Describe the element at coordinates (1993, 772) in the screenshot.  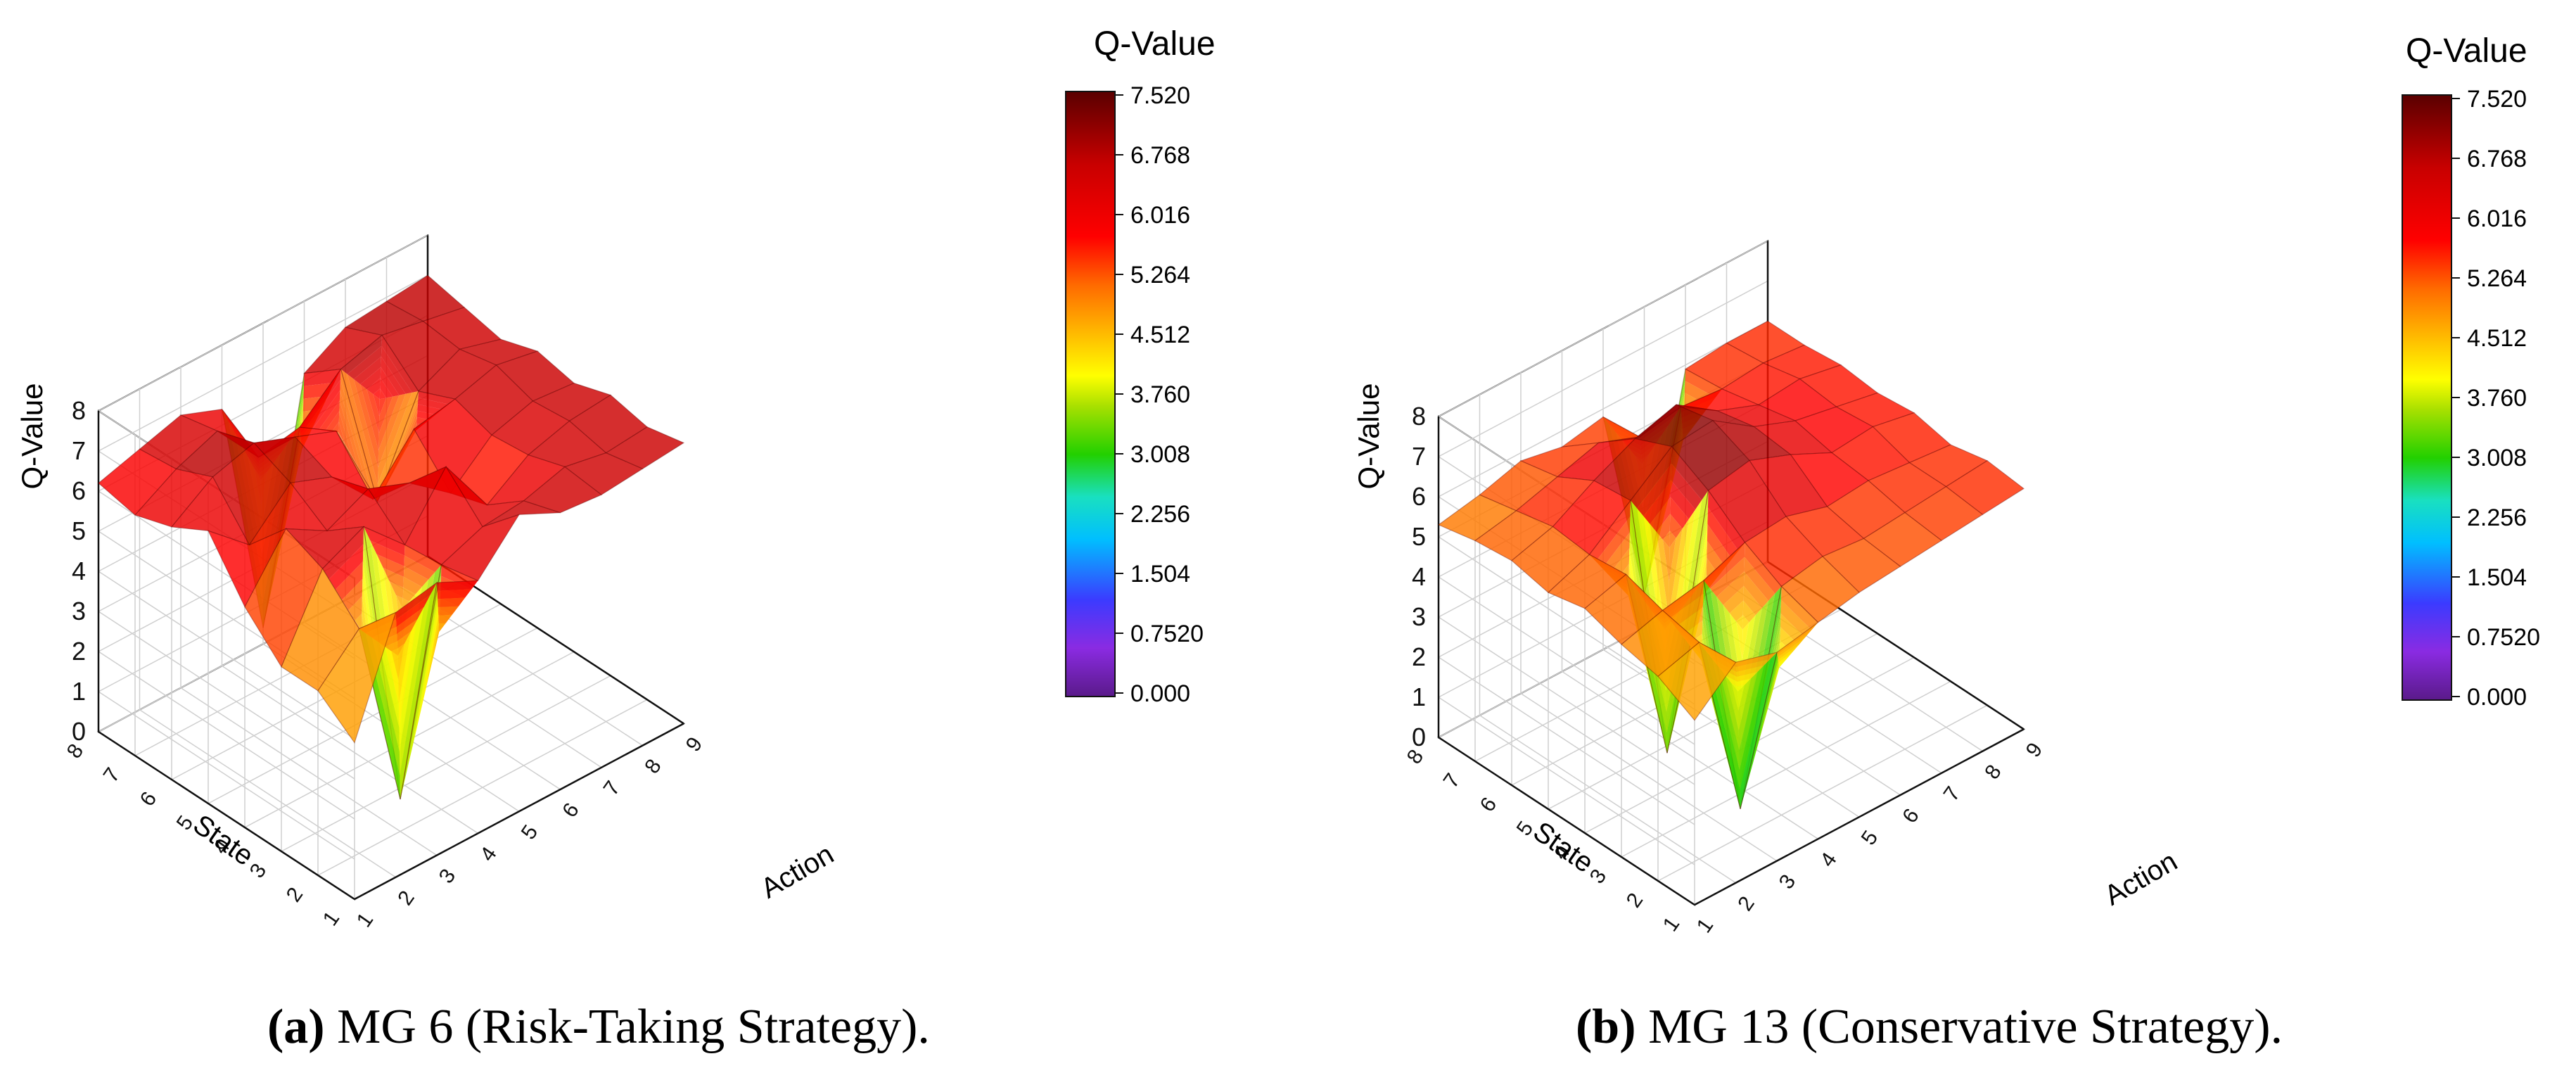
I see `chart-b-x-tick: 8` at that location.